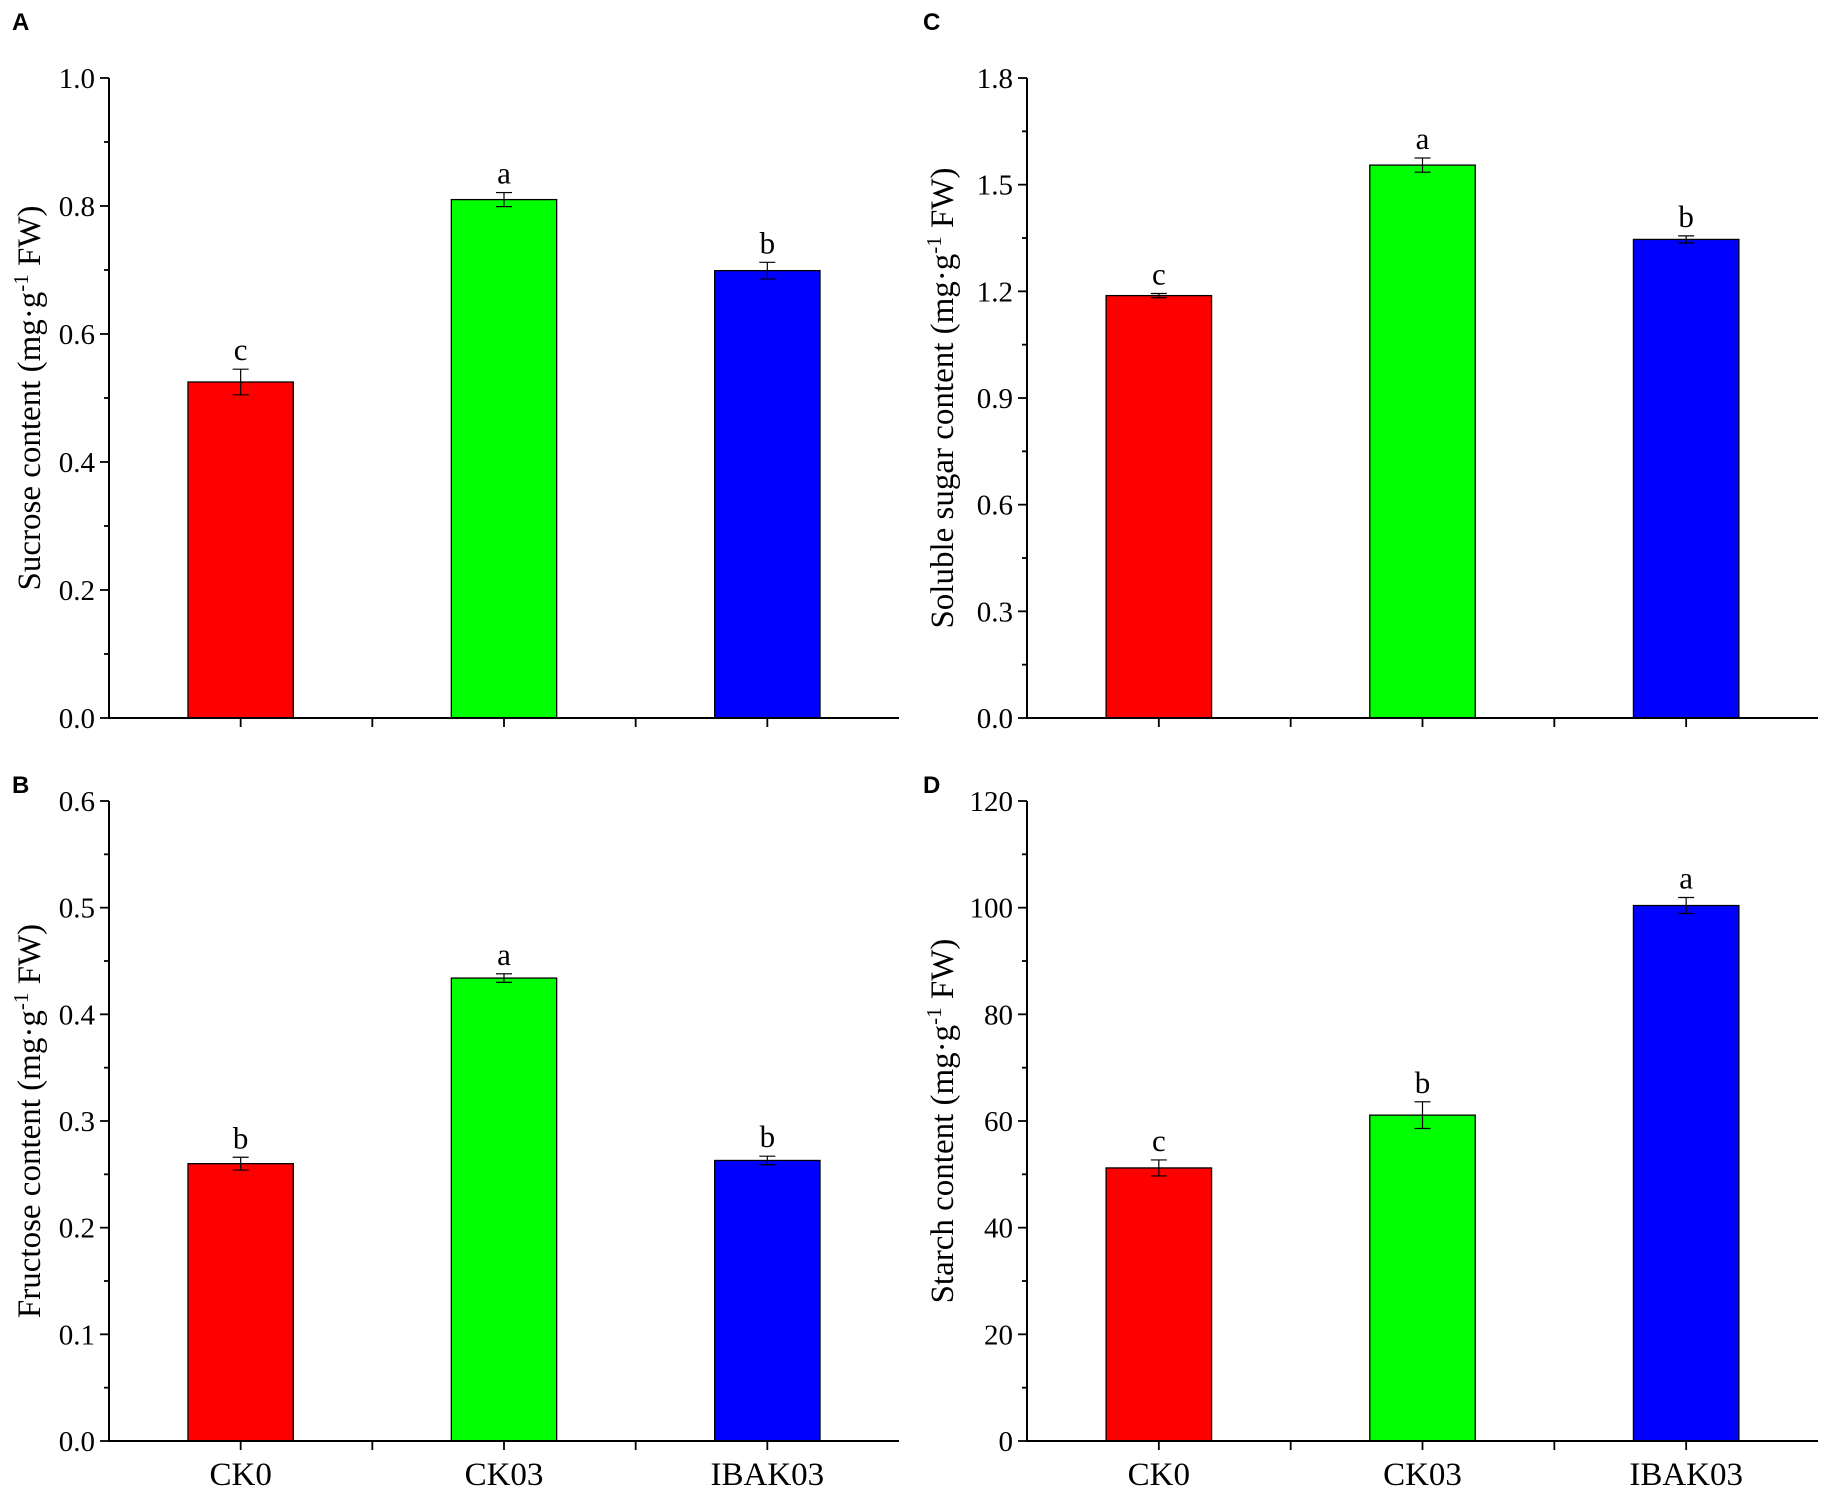 This screenshot has height=1496, width=1831. Describe the element at coordinates (1423, 1082) in the screenshot. I see `significance-letter-ck03: b` at that location.